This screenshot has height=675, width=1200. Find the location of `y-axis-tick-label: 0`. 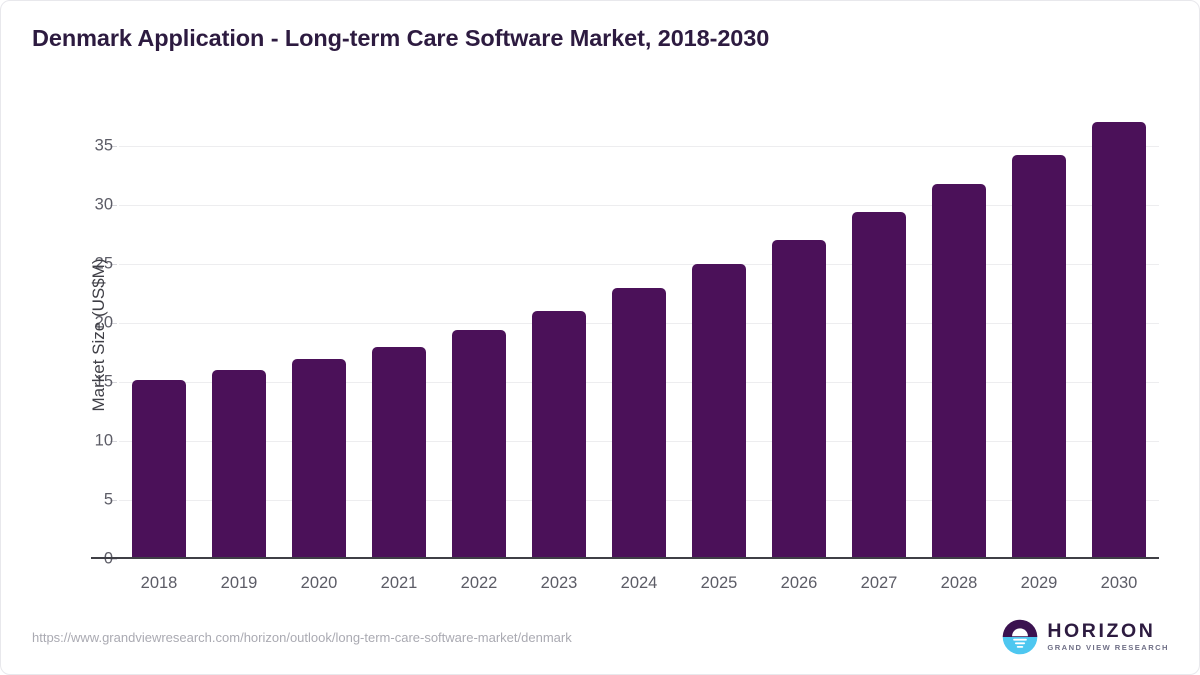

y-axis-tick-label: 0 is located at coordinates (83, 559).